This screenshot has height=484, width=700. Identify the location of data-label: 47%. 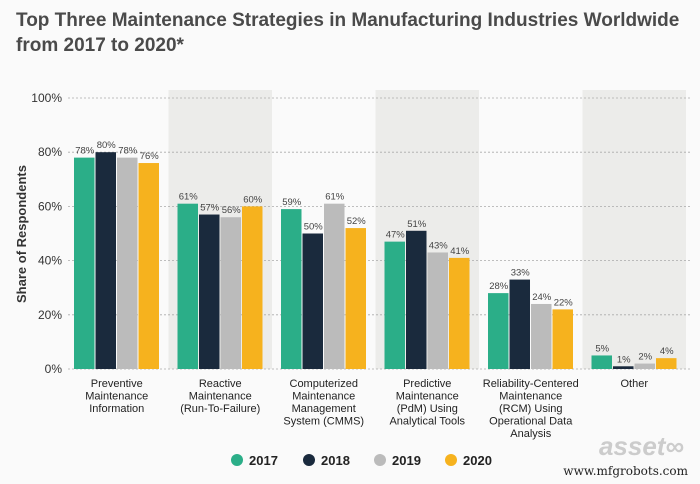
(396, 235).